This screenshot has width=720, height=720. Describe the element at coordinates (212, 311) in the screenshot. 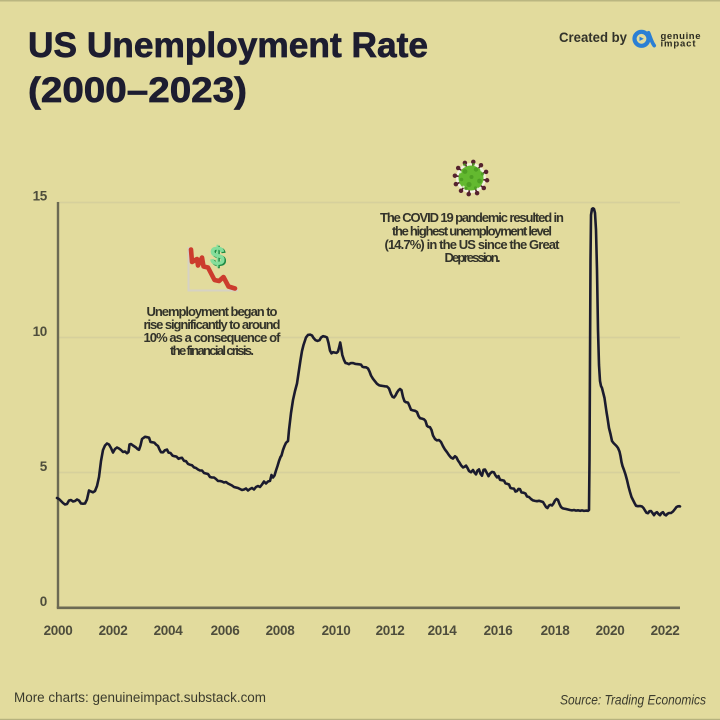

I see `svg-text: Unemployment began to` at that location.